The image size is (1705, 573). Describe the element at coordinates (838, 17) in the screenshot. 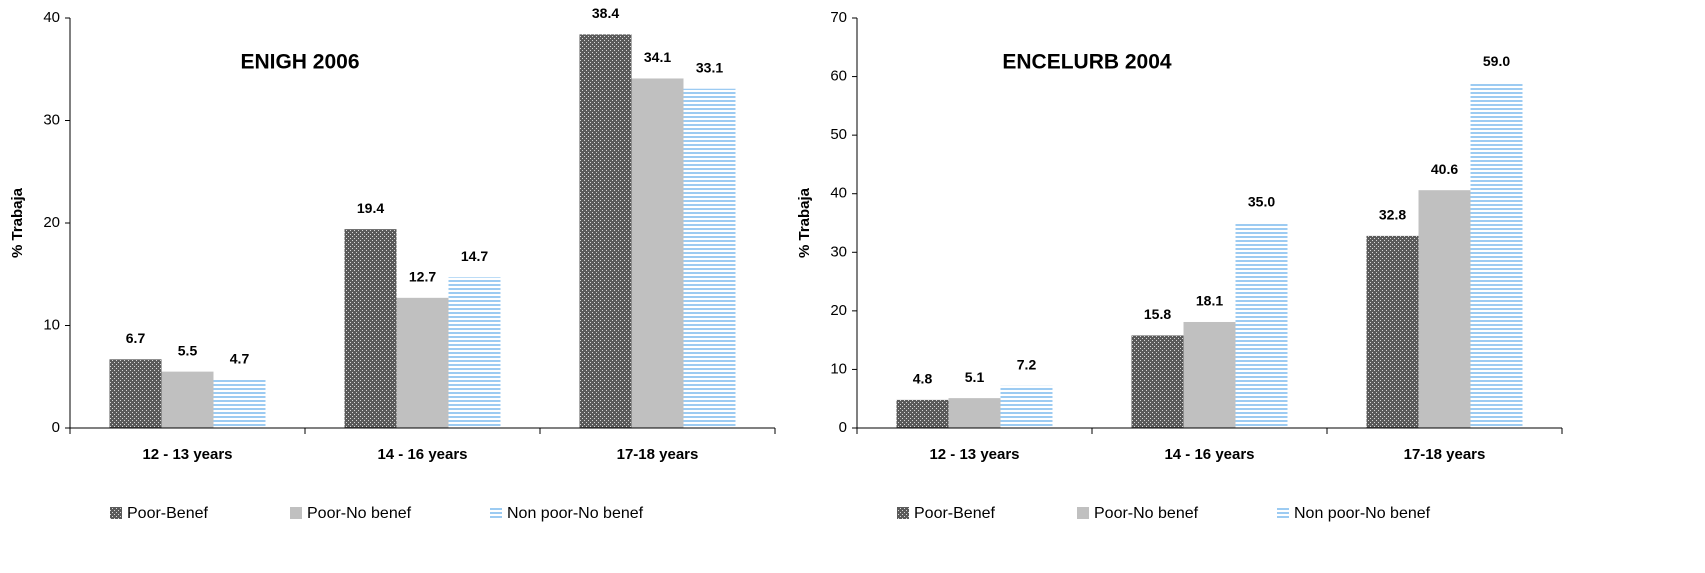

I see `y-tick-label: 70` at that location.